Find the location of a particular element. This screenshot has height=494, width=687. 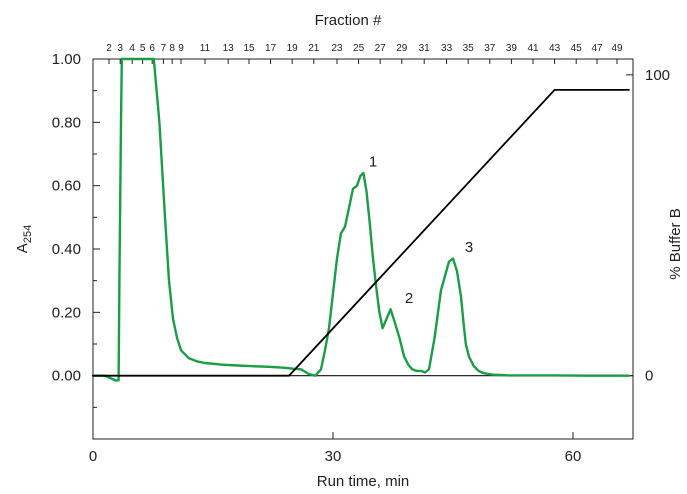

fraction-tick-label: 19 is located at coordinates (293, 48).